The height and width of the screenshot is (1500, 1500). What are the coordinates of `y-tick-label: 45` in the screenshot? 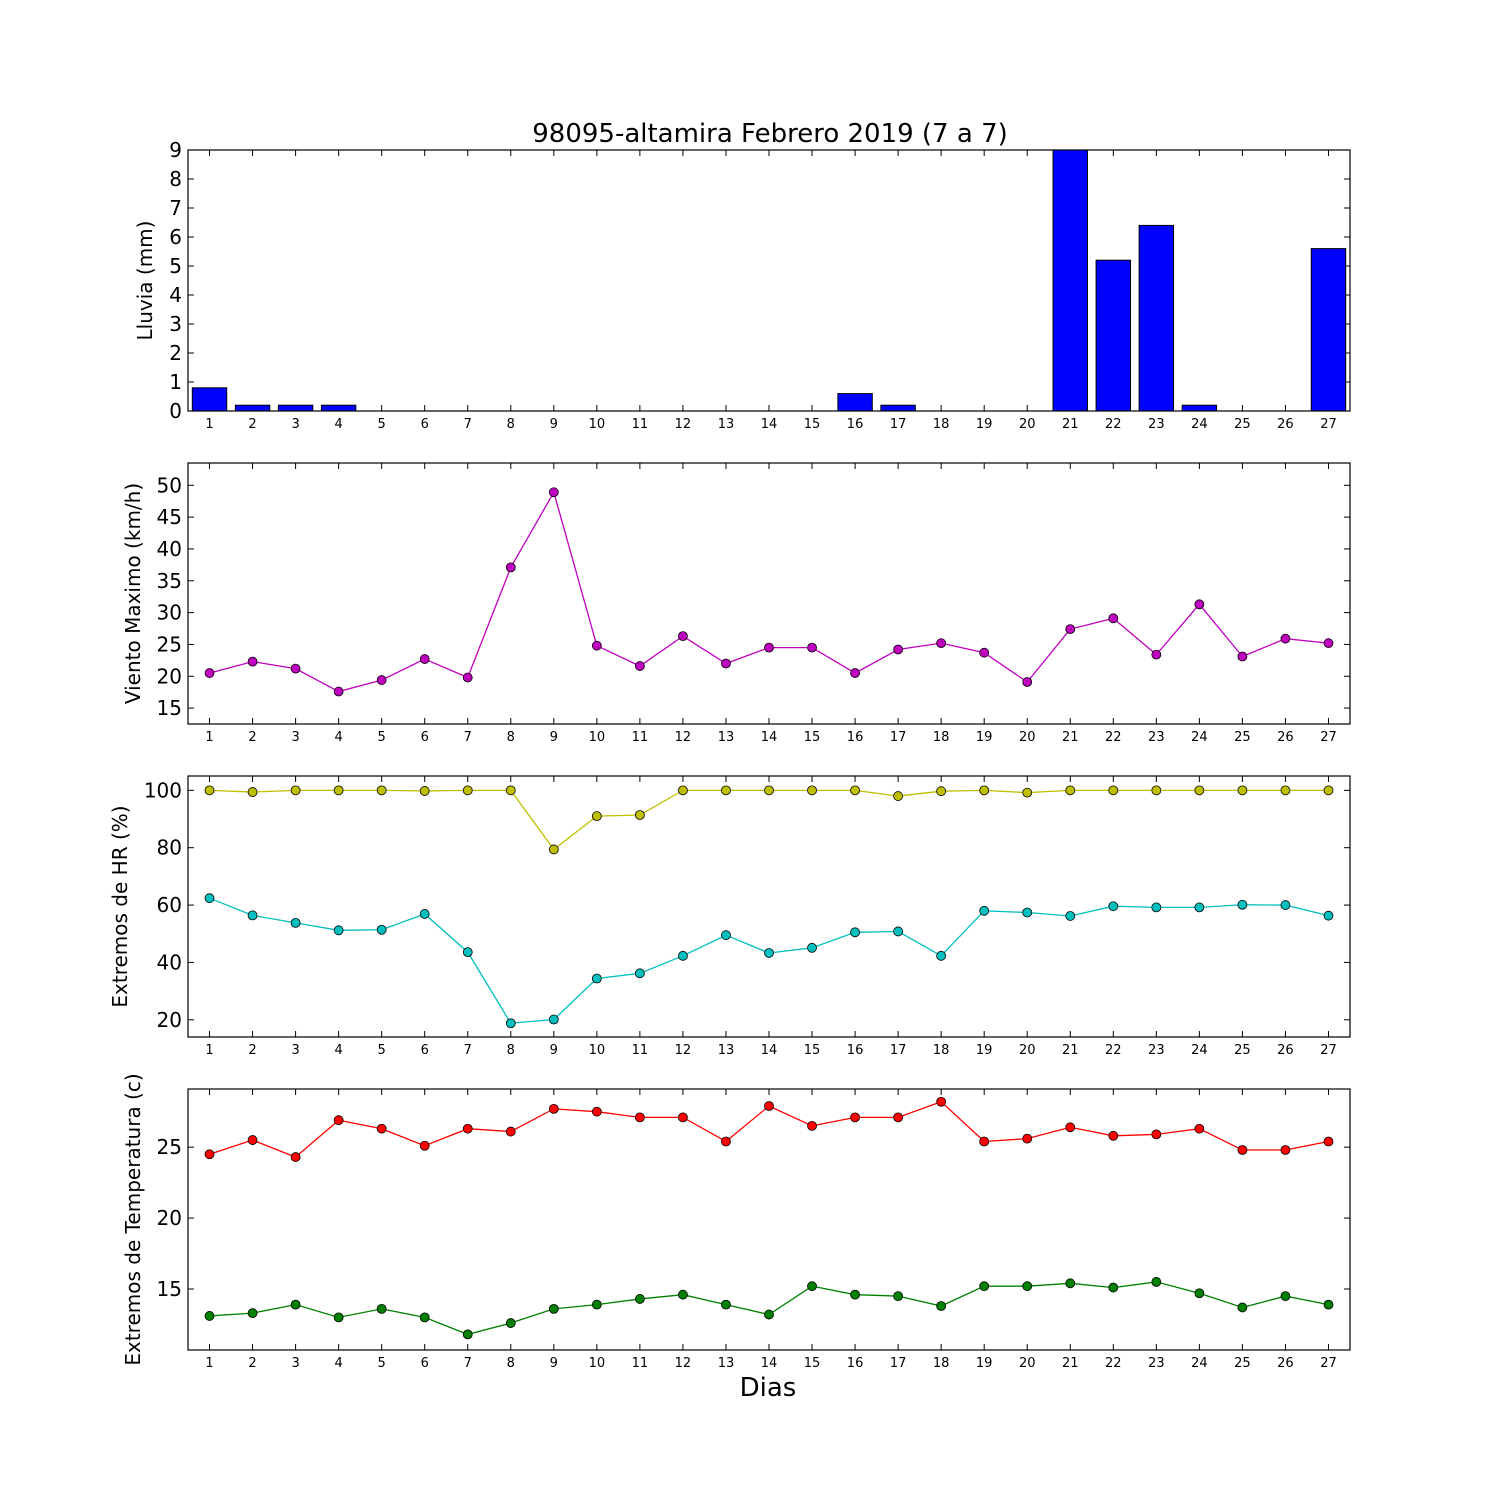 It's located at (169, 517).